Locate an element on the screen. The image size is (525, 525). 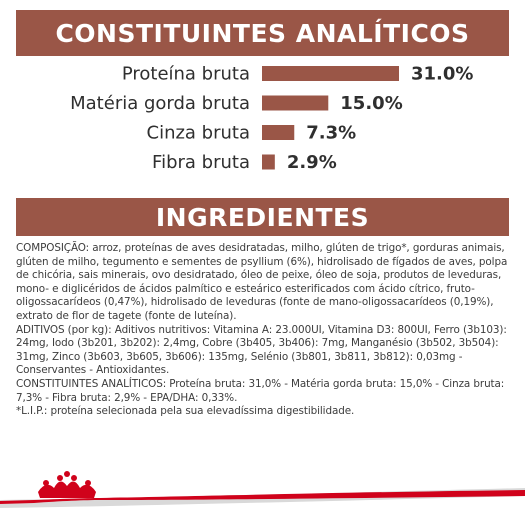
category-label: Fibra bruta is located at coordinates (201, 162).